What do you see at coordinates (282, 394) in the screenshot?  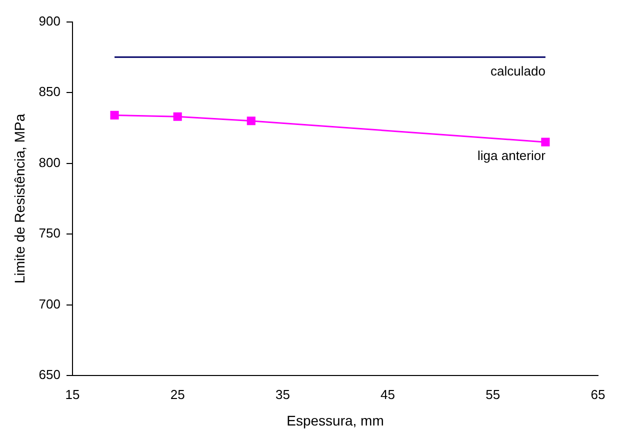 I see `x-tick-label: 35` at bounding box center [282, 394].